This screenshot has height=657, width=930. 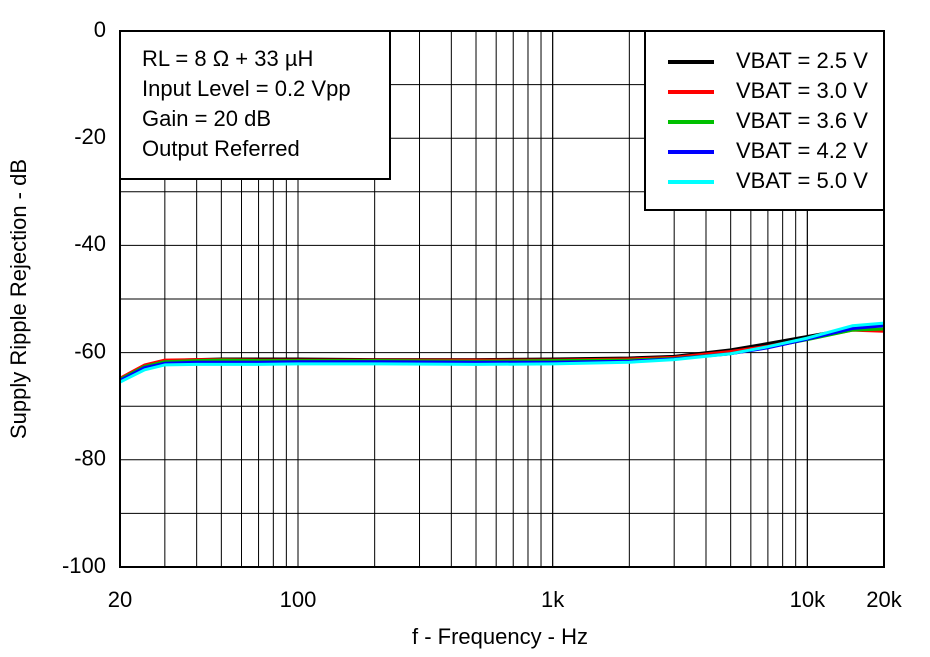 I want to click on y-axis-label: Supply Ripple Rejection - dB, so click(x=18, y=299).